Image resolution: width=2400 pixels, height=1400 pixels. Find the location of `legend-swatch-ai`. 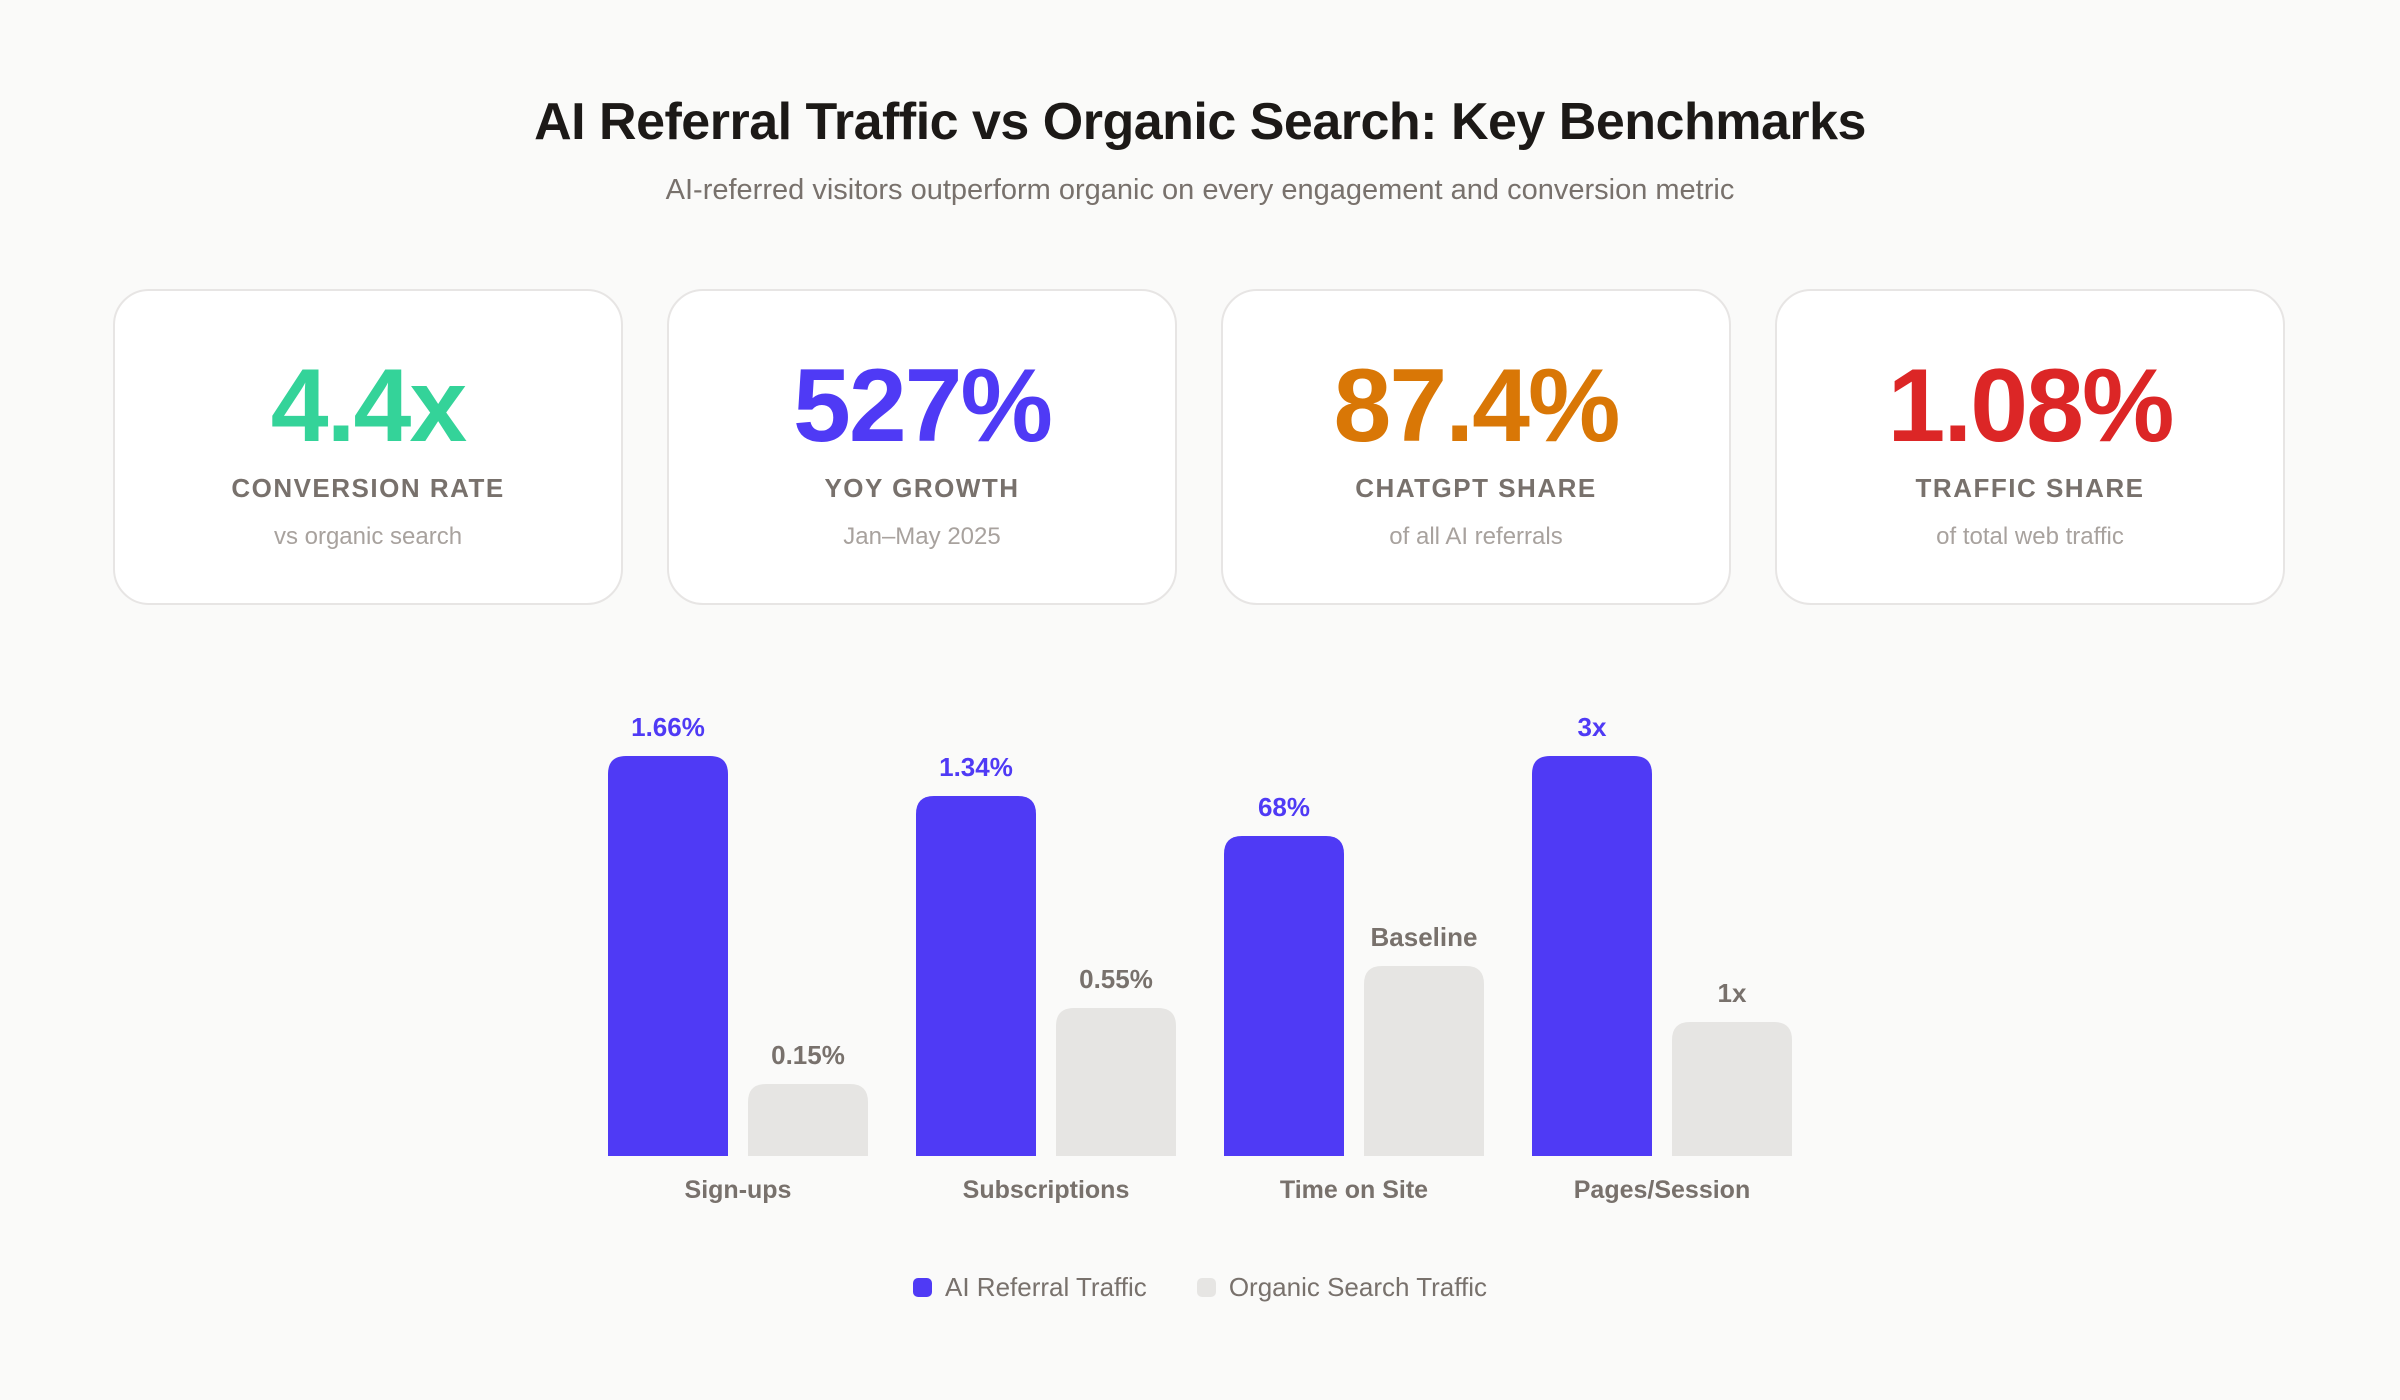

legend-swatch-ai is located at coordinates (922, 1287).